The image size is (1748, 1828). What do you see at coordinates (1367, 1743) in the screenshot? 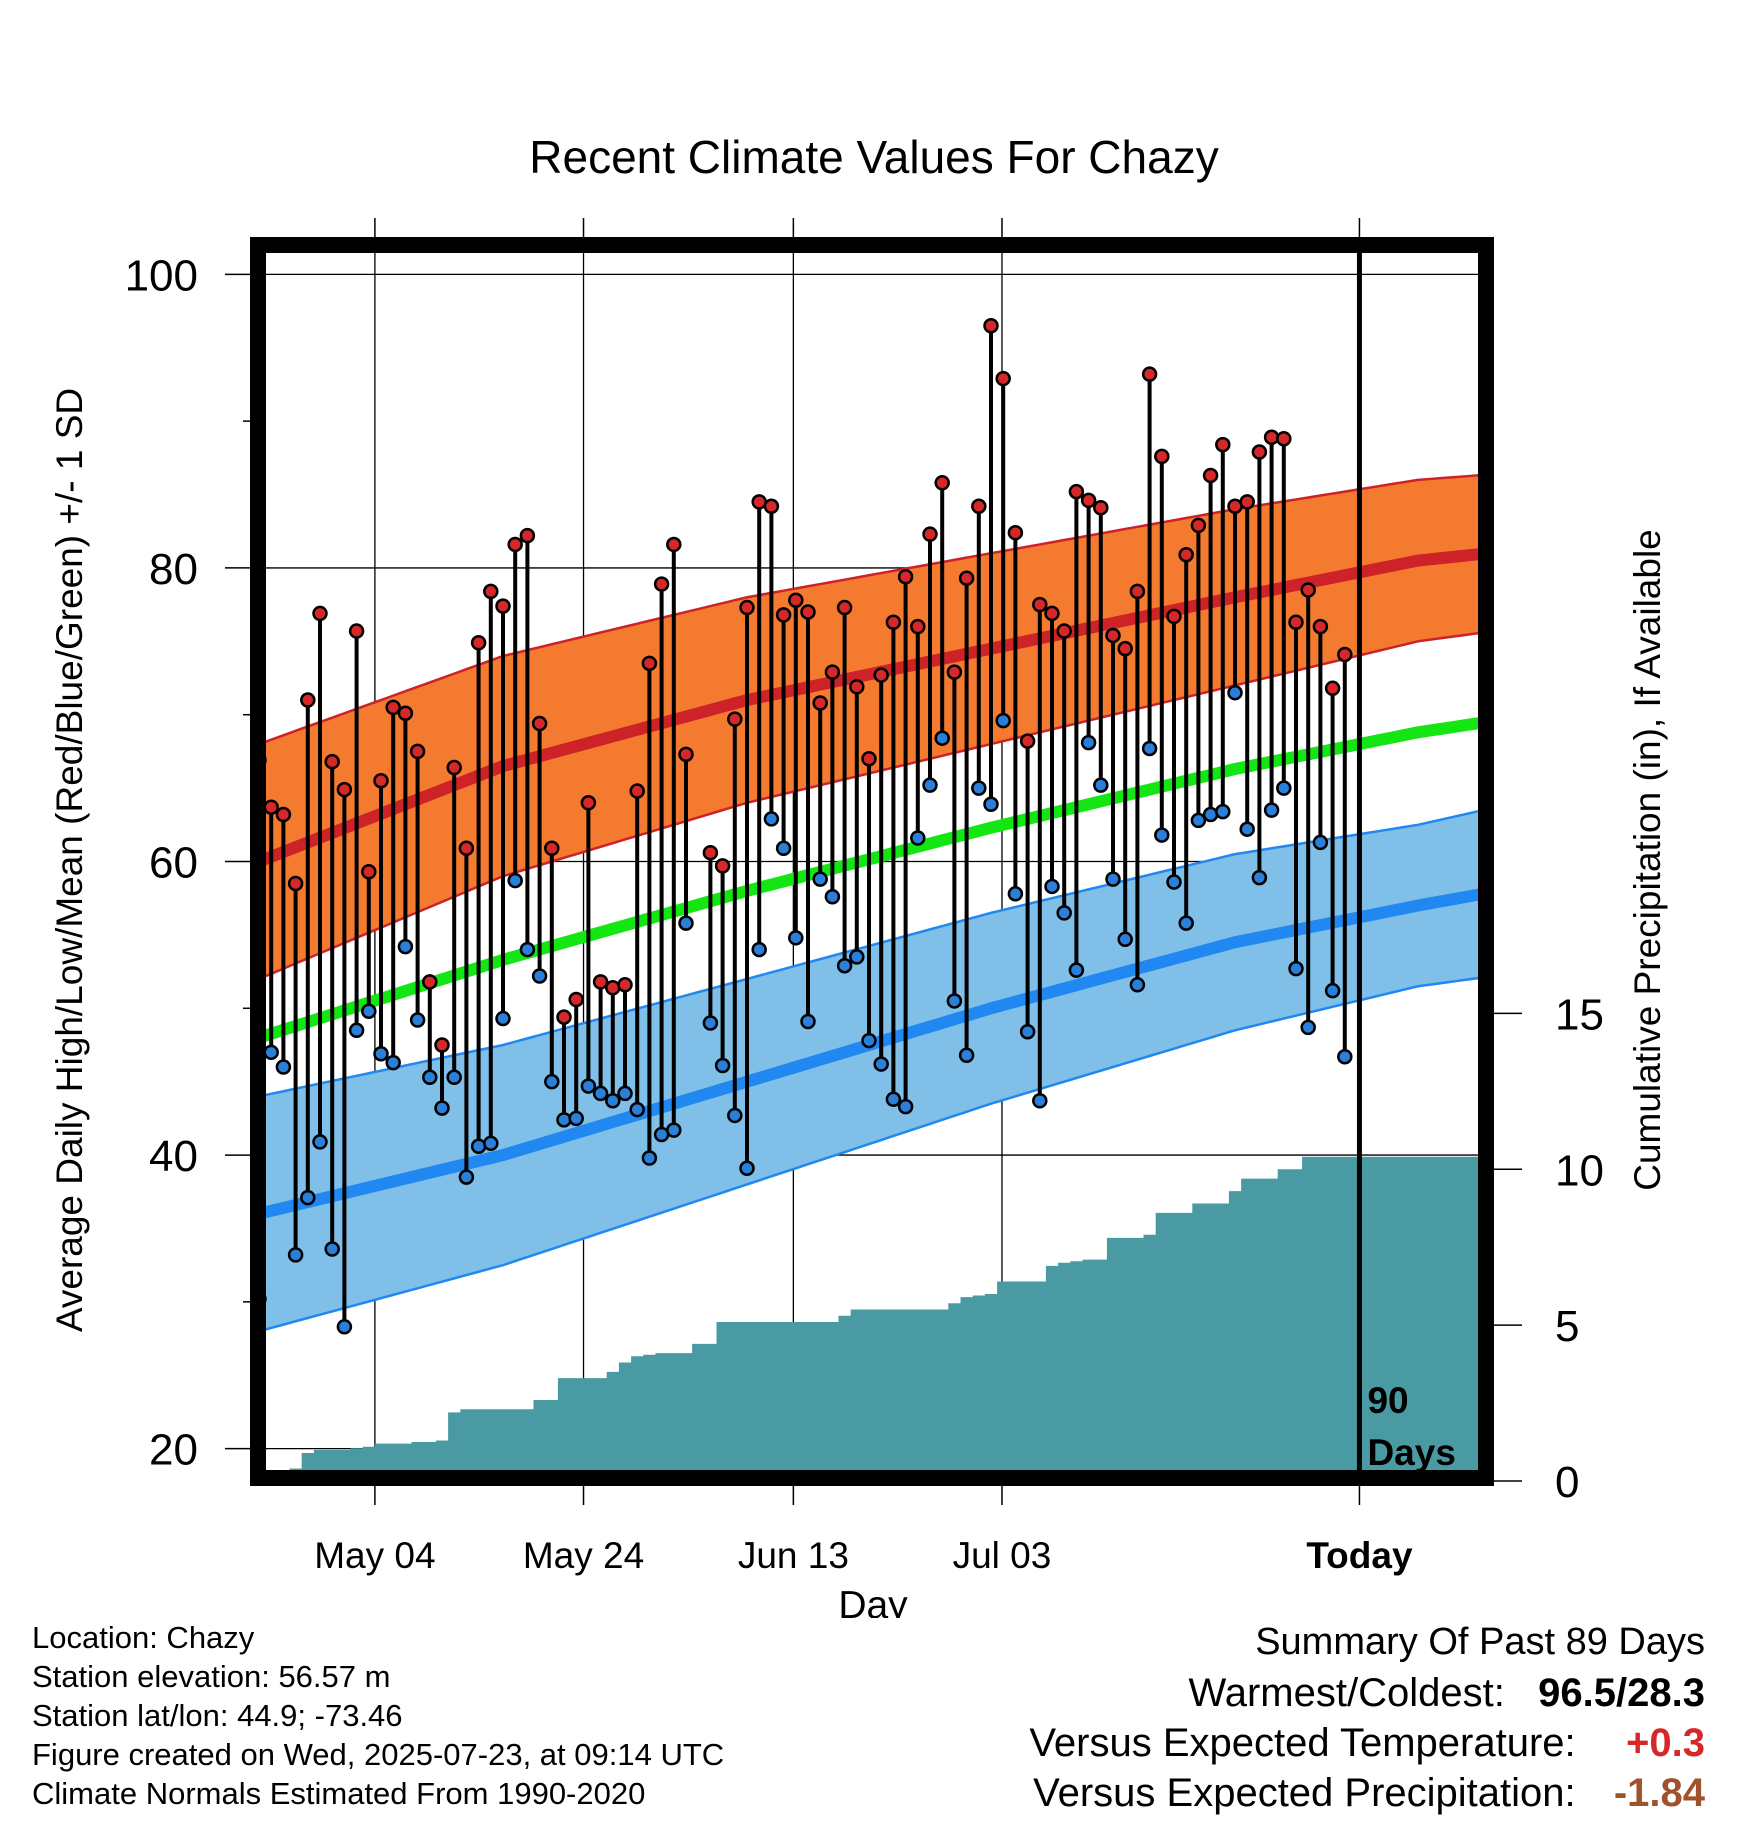
I see `temp-row: Versus Expected Temperature: +0.3` at bounding box center [1367, 1743].